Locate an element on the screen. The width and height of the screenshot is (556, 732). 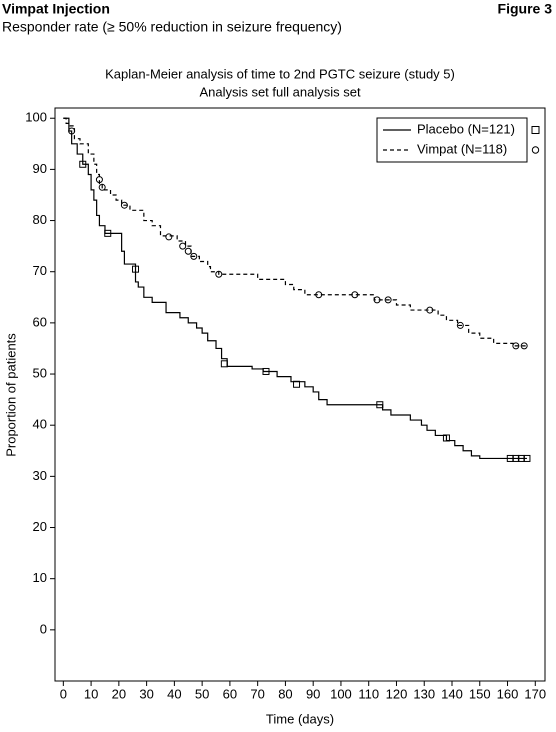
x-tick-label: 30 is located at coordinates (146, 693).